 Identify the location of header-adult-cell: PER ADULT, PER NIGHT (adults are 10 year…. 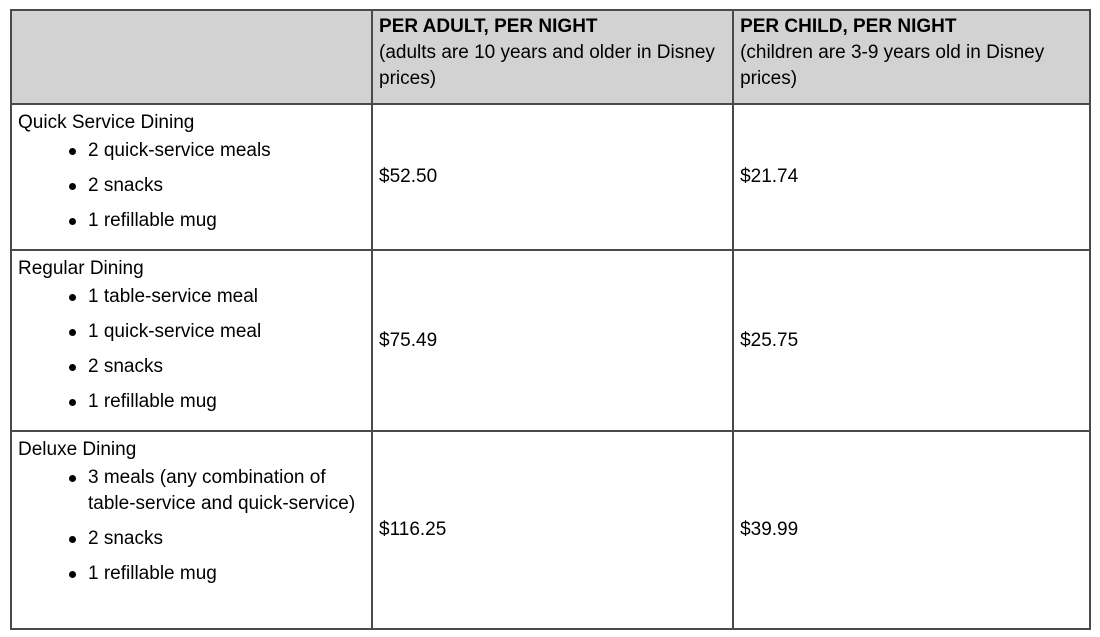
(553, 57).